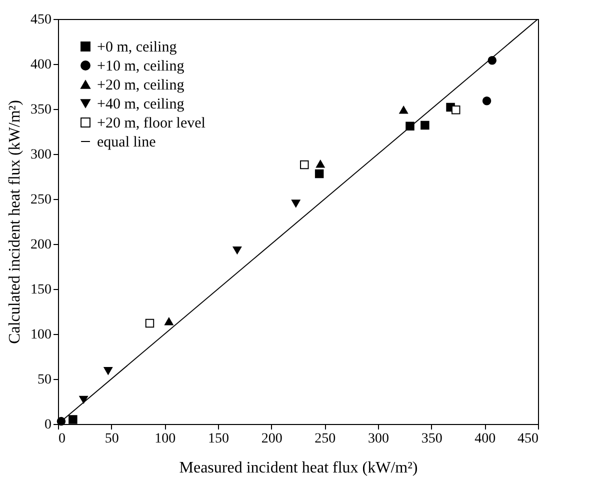 This screenshot has height=496, width=603. Describe the element at coordinates (41, 290) in the screenshot. I see `y-tick-label: 150` at that location.